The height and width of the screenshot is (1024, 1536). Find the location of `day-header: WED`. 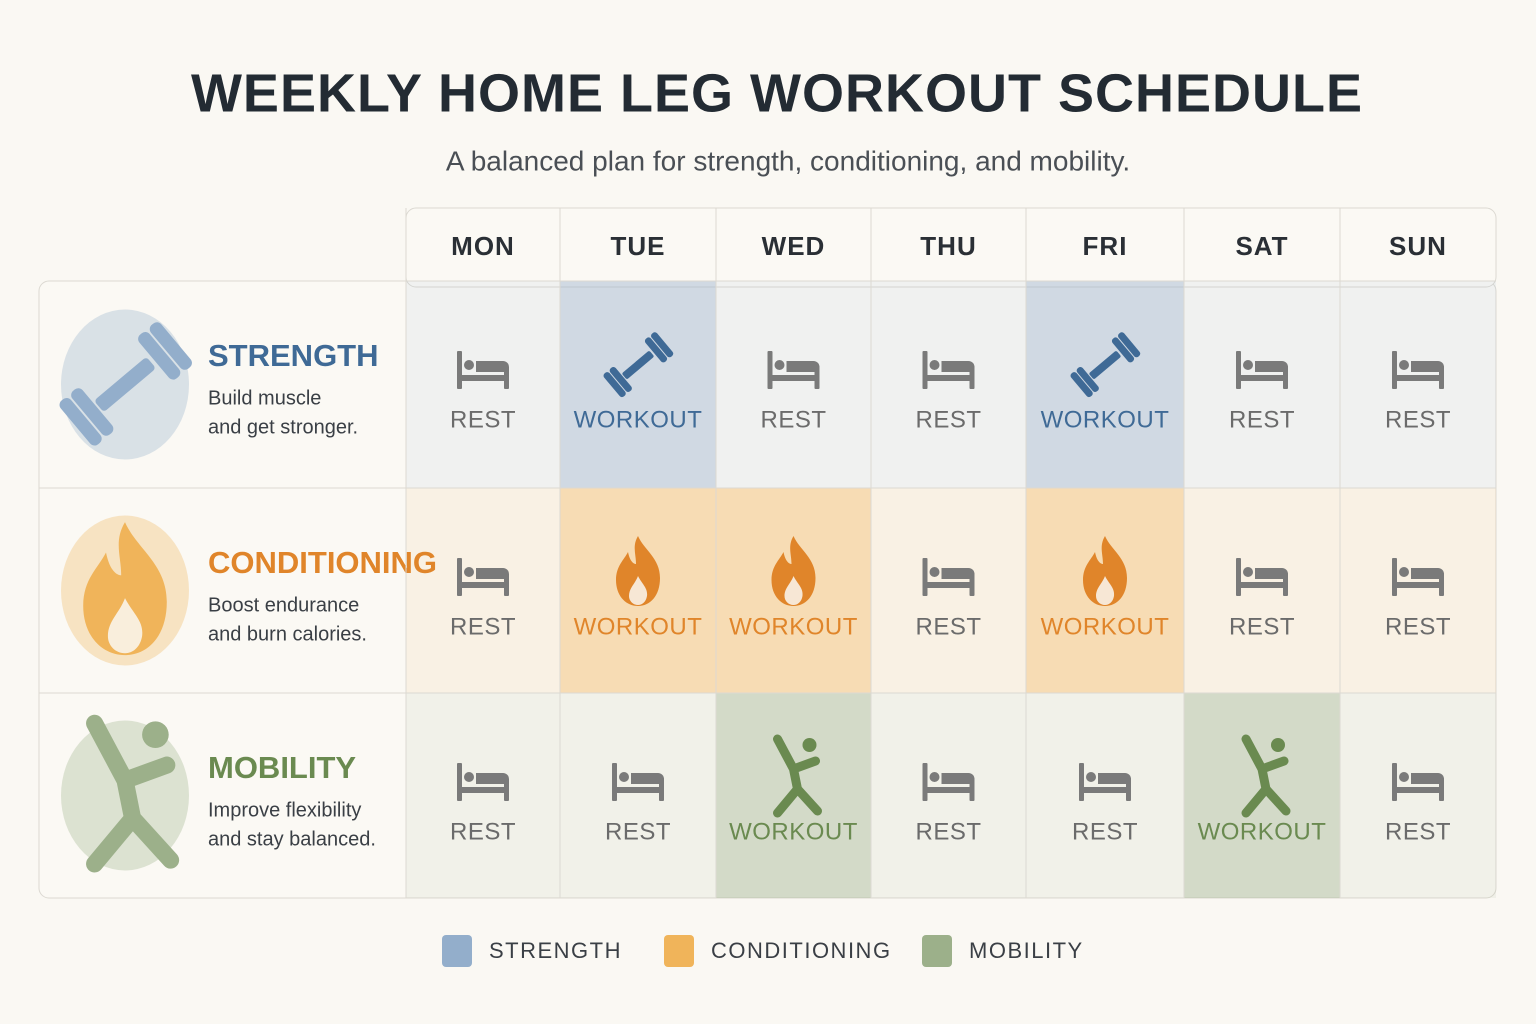

day-header: WED is located at coordinates (794, 246).